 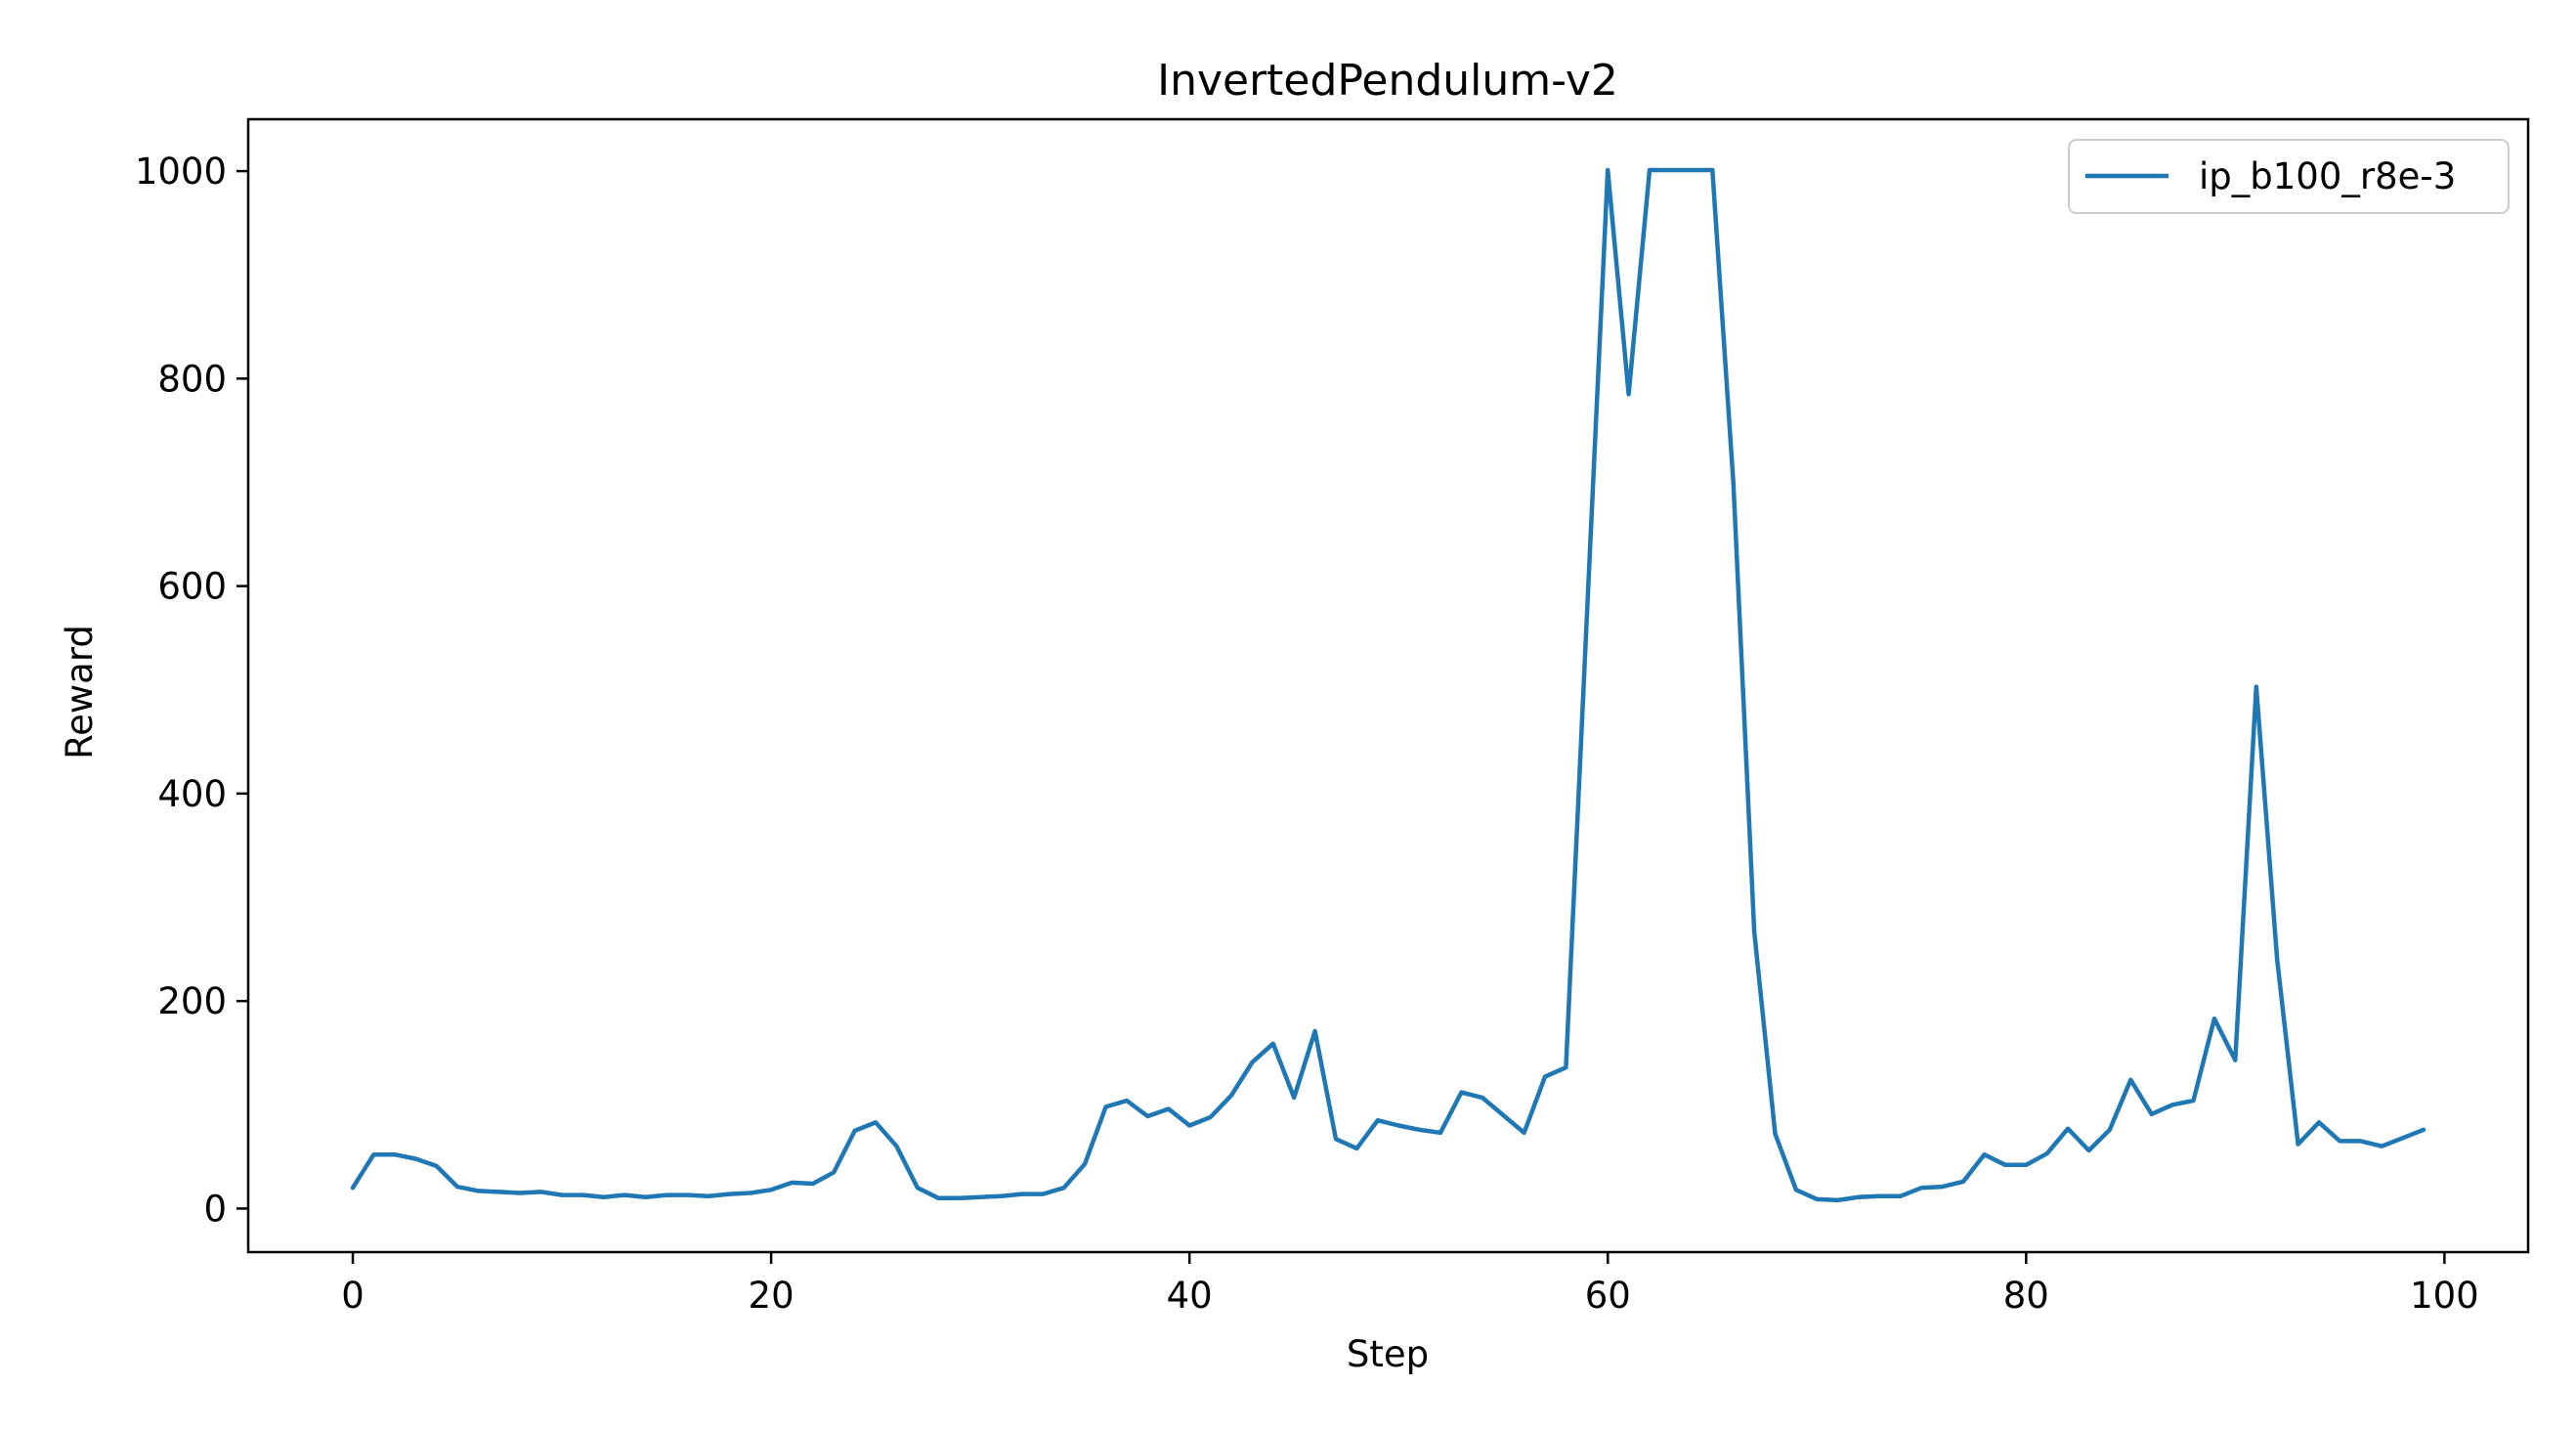 I want to click on y-tick-label: 600, so click(x=192, y=587).